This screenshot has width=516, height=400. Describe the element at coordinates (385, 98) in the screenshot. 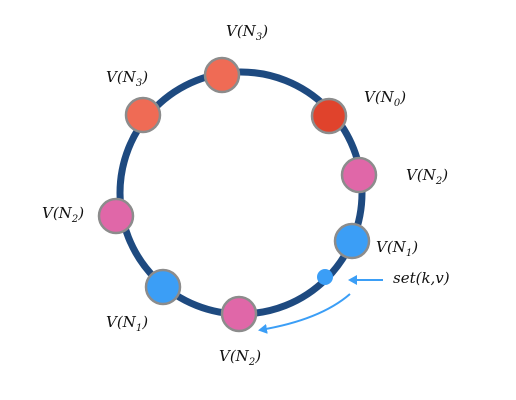

I see `node-label-top-right: V(N0)` at that location.